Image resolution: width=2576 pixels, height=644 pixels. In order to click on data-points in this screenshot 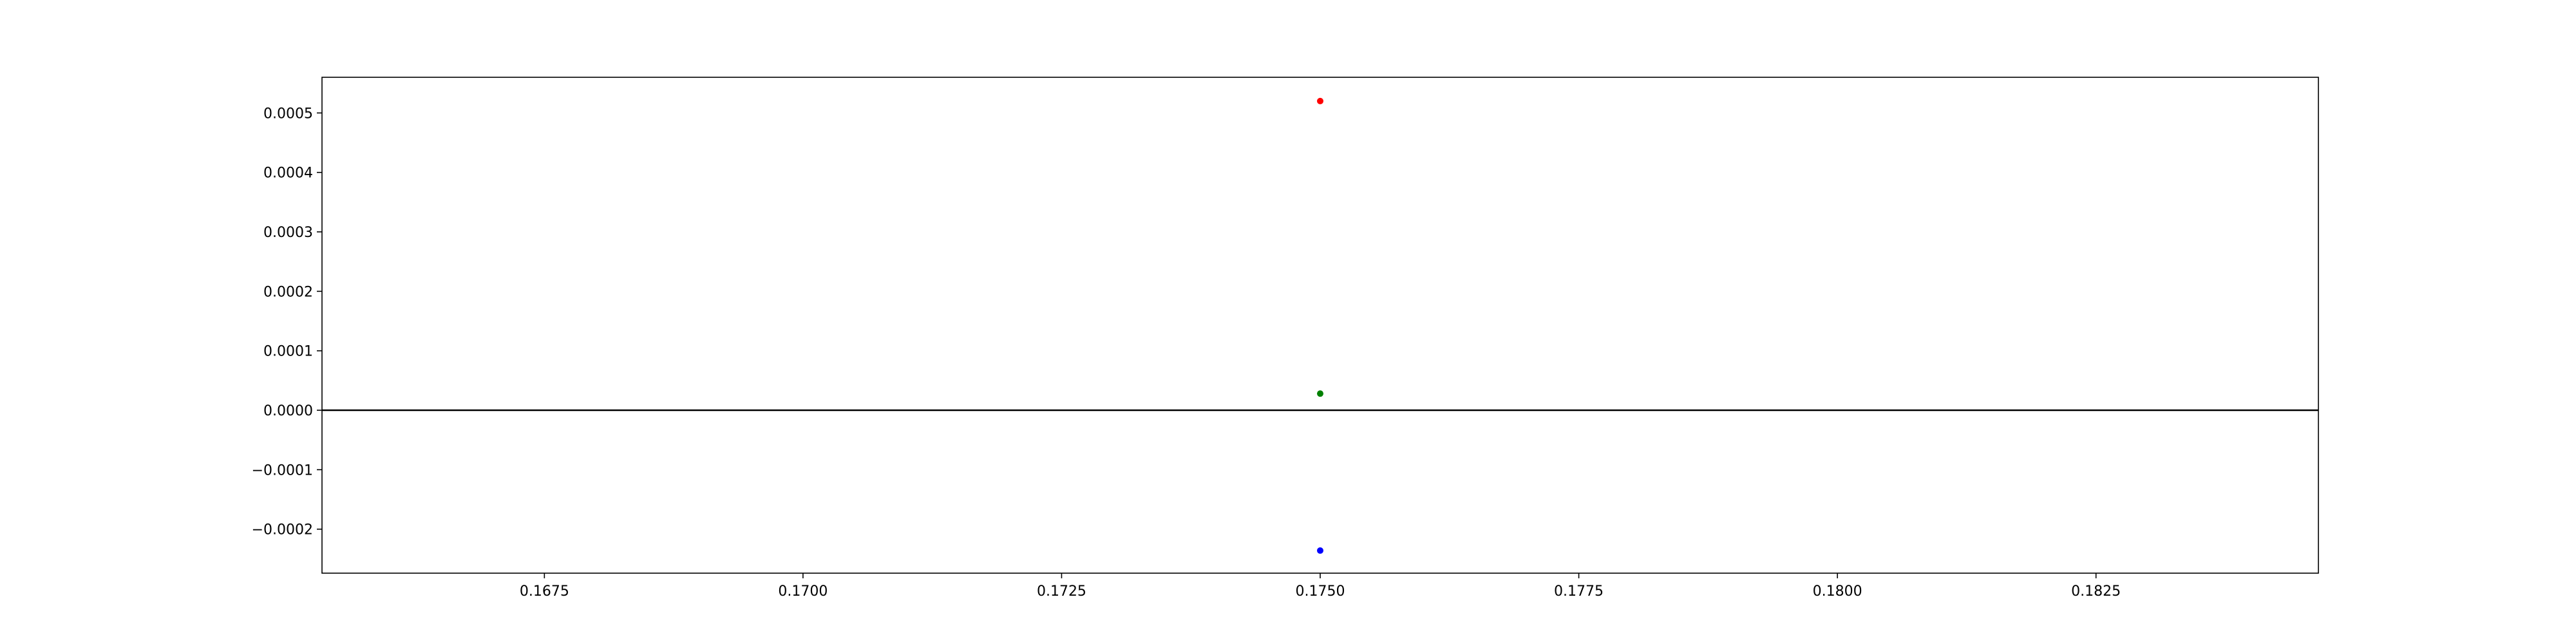, I will do `click(1320, 326)`.